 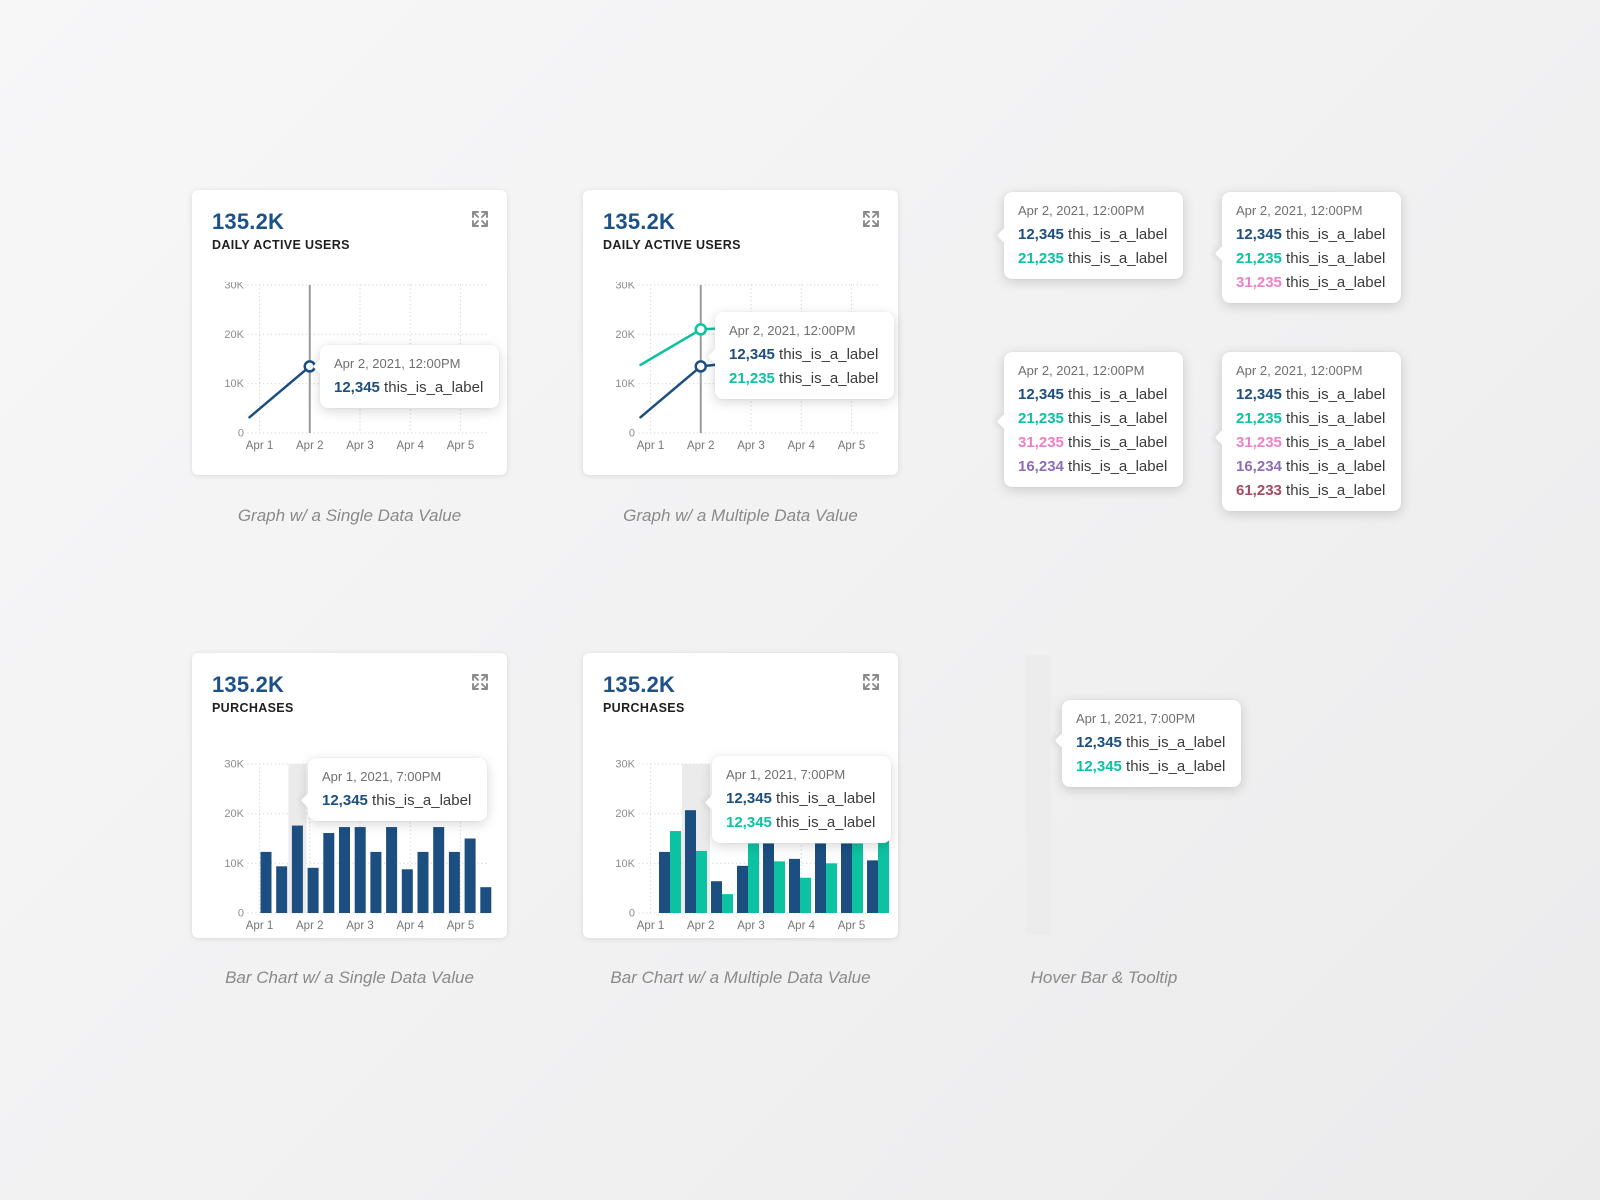 I want to click on tooltip-value: 61,233, so click(x=1259, y=490).